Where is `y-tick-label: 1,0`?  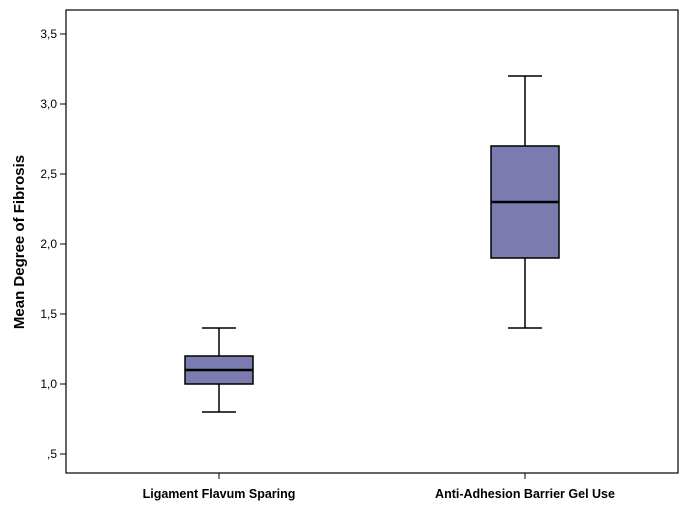 y-tick-label: 1,0 is located at coordinates (48, 384).